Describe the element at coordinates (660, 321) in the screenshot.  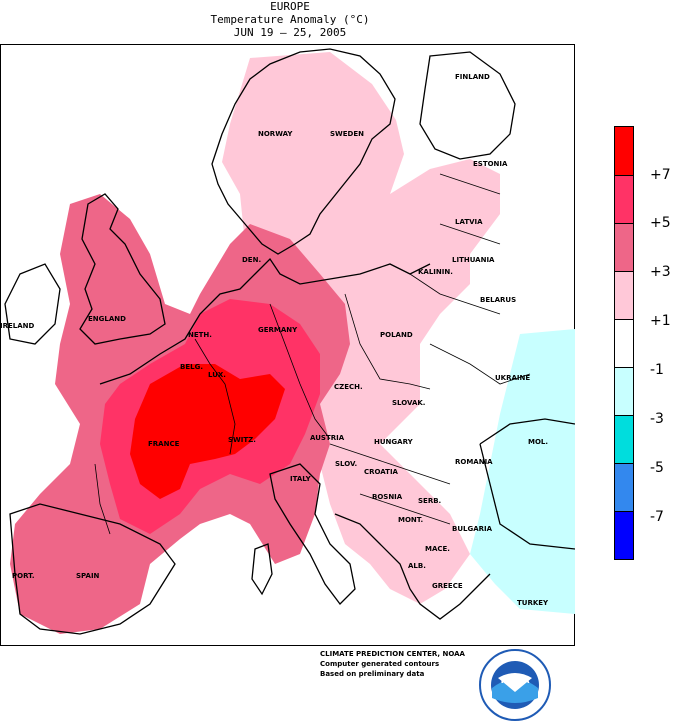
I see `legend-tick-label: +1` at that location.